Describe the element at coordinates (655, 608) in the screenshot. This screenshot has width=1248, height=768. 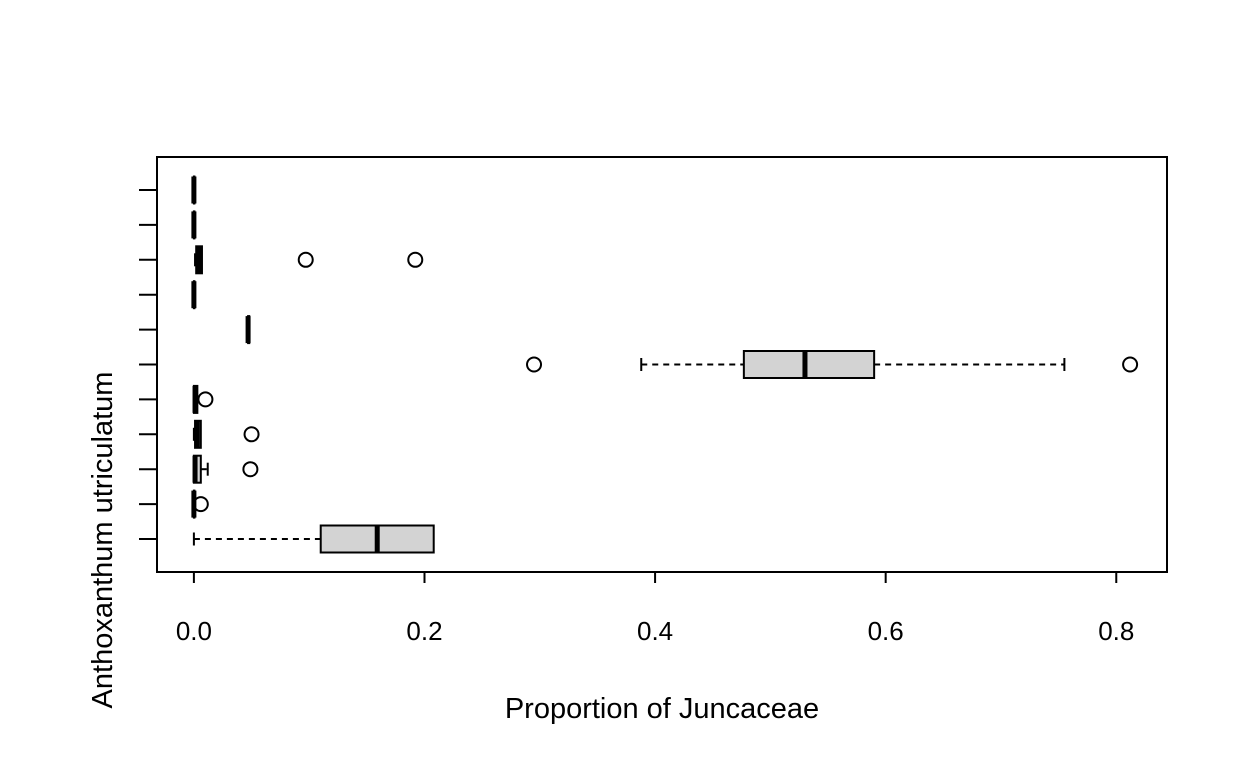
I see `x-axis: 0.0 0.2 0.4 0.6 0.8` at that location.